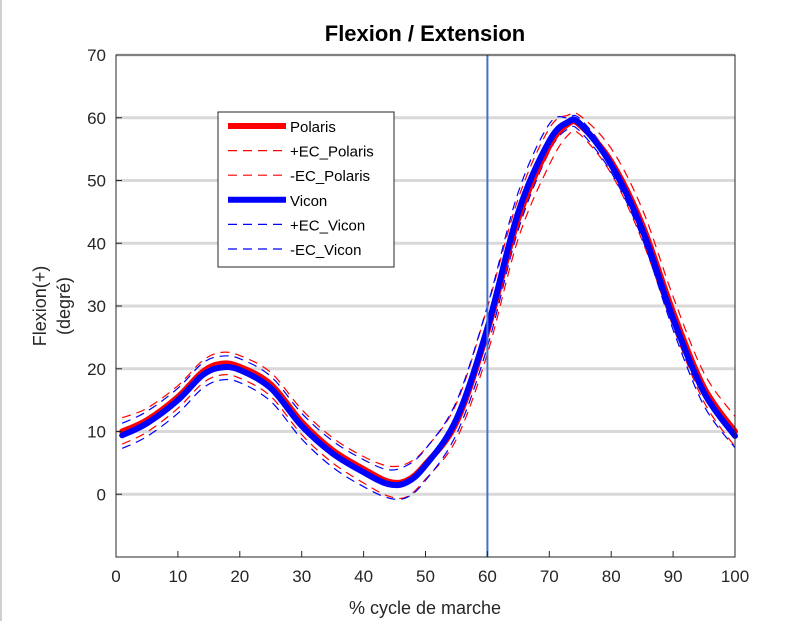  What do you see at coordinates (673, 576) in the screenshot?
I see `x-tick-label: 90` at bounding box center [673, 576].